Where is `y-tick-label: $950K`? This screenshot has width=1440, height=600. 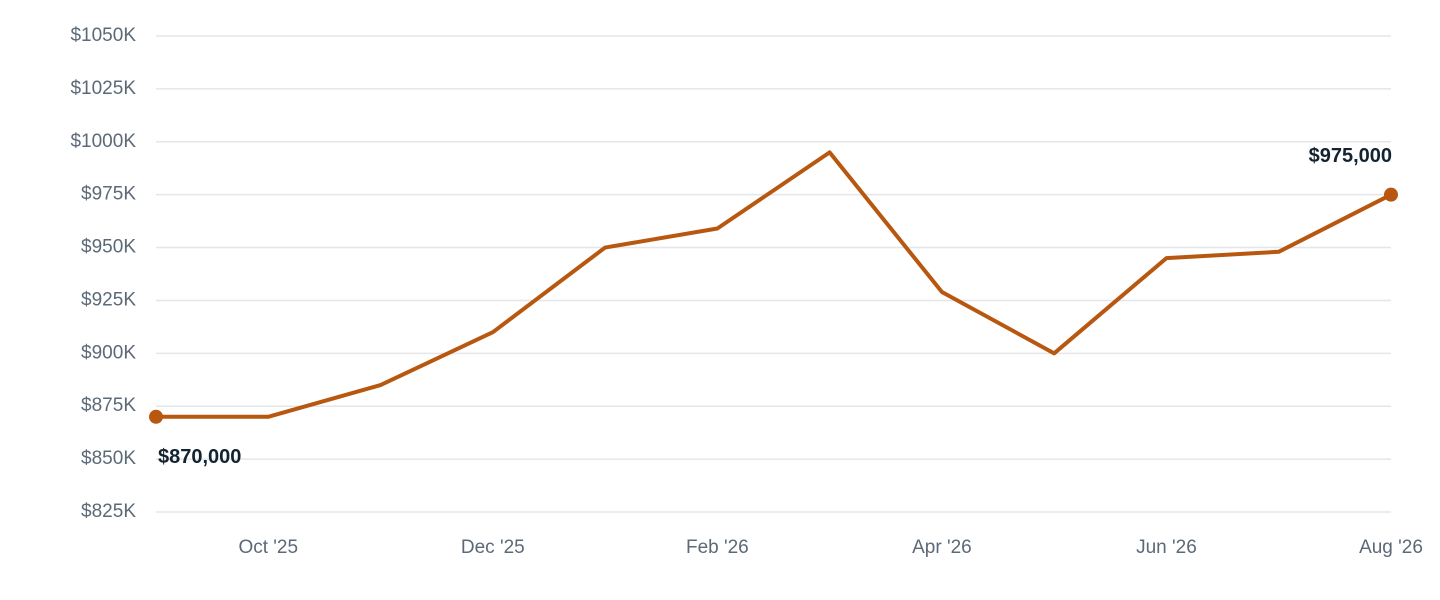 y-tick-label: $950K is located at coordinates (108, 247).